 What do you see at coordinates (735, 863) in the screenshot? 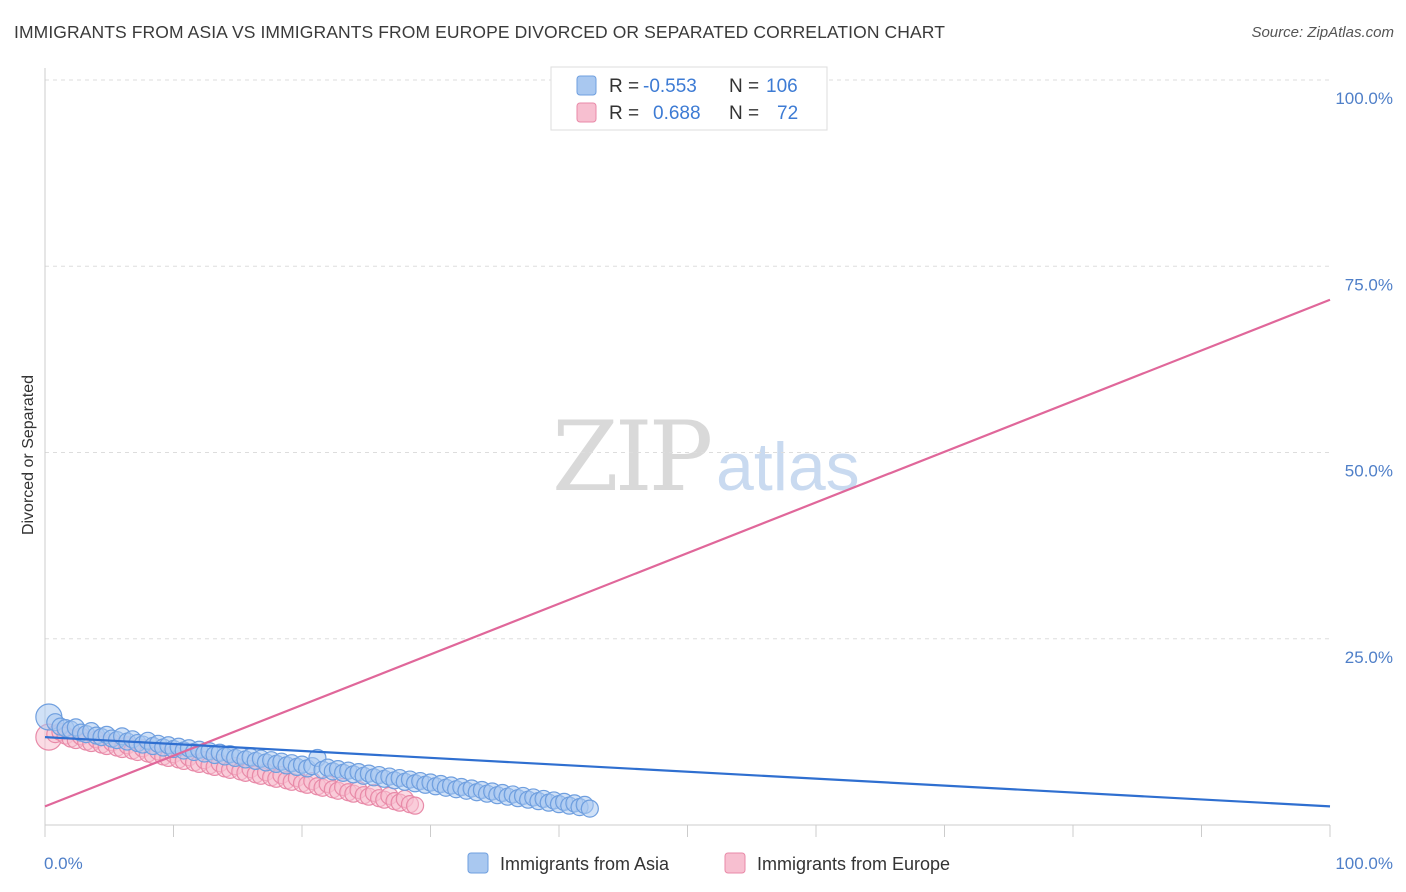
I see `bottom-legend-europe-swatch` at bounding box center [735, 863].